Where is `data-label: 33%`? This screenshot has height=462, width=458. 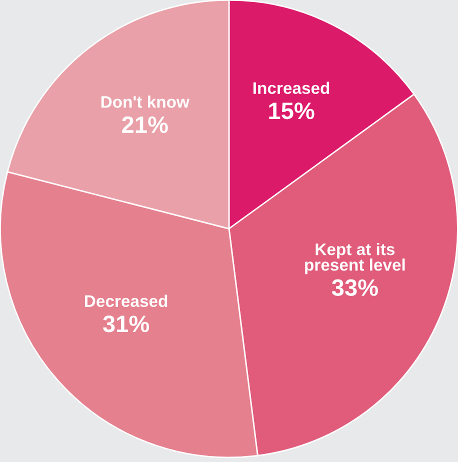 data-label: 33% is located at coordinates (355, 287).